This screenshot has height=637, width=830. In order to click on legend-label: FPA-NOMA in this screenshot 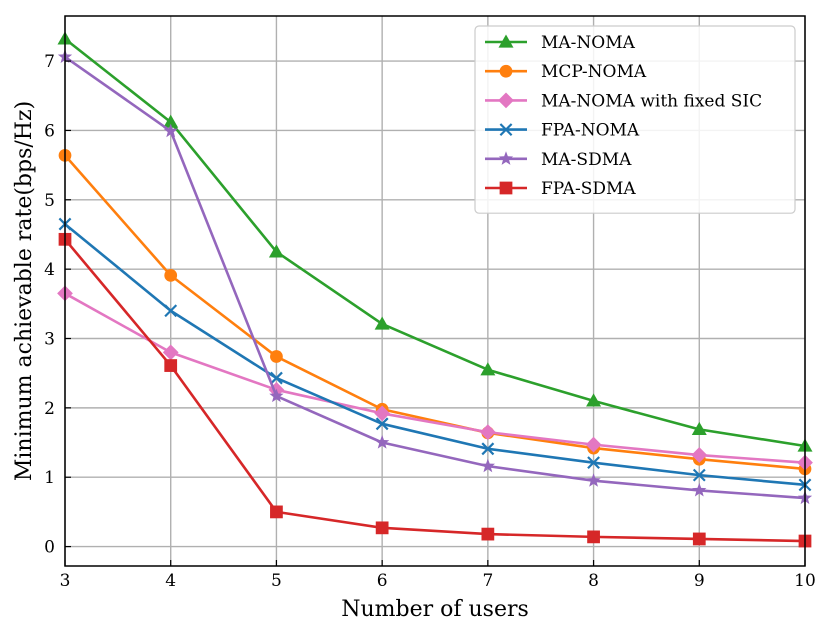, I will do `click(590, 131)`.